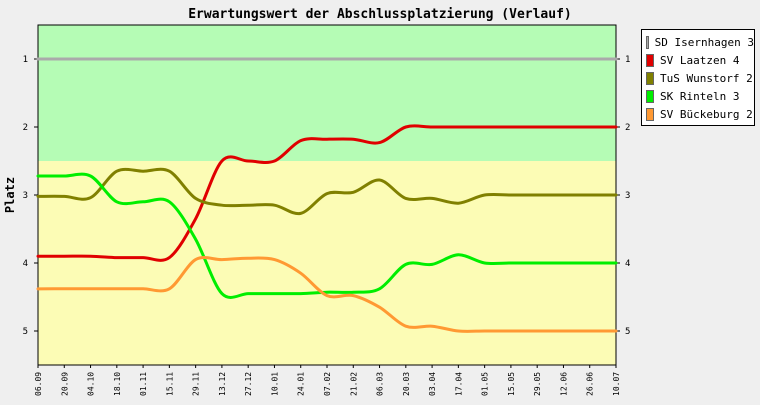  What do you see at coordinates (25, 264) in the screenshot?
I see `y-tick-label-left: 4` at bounding box center [25, 264].